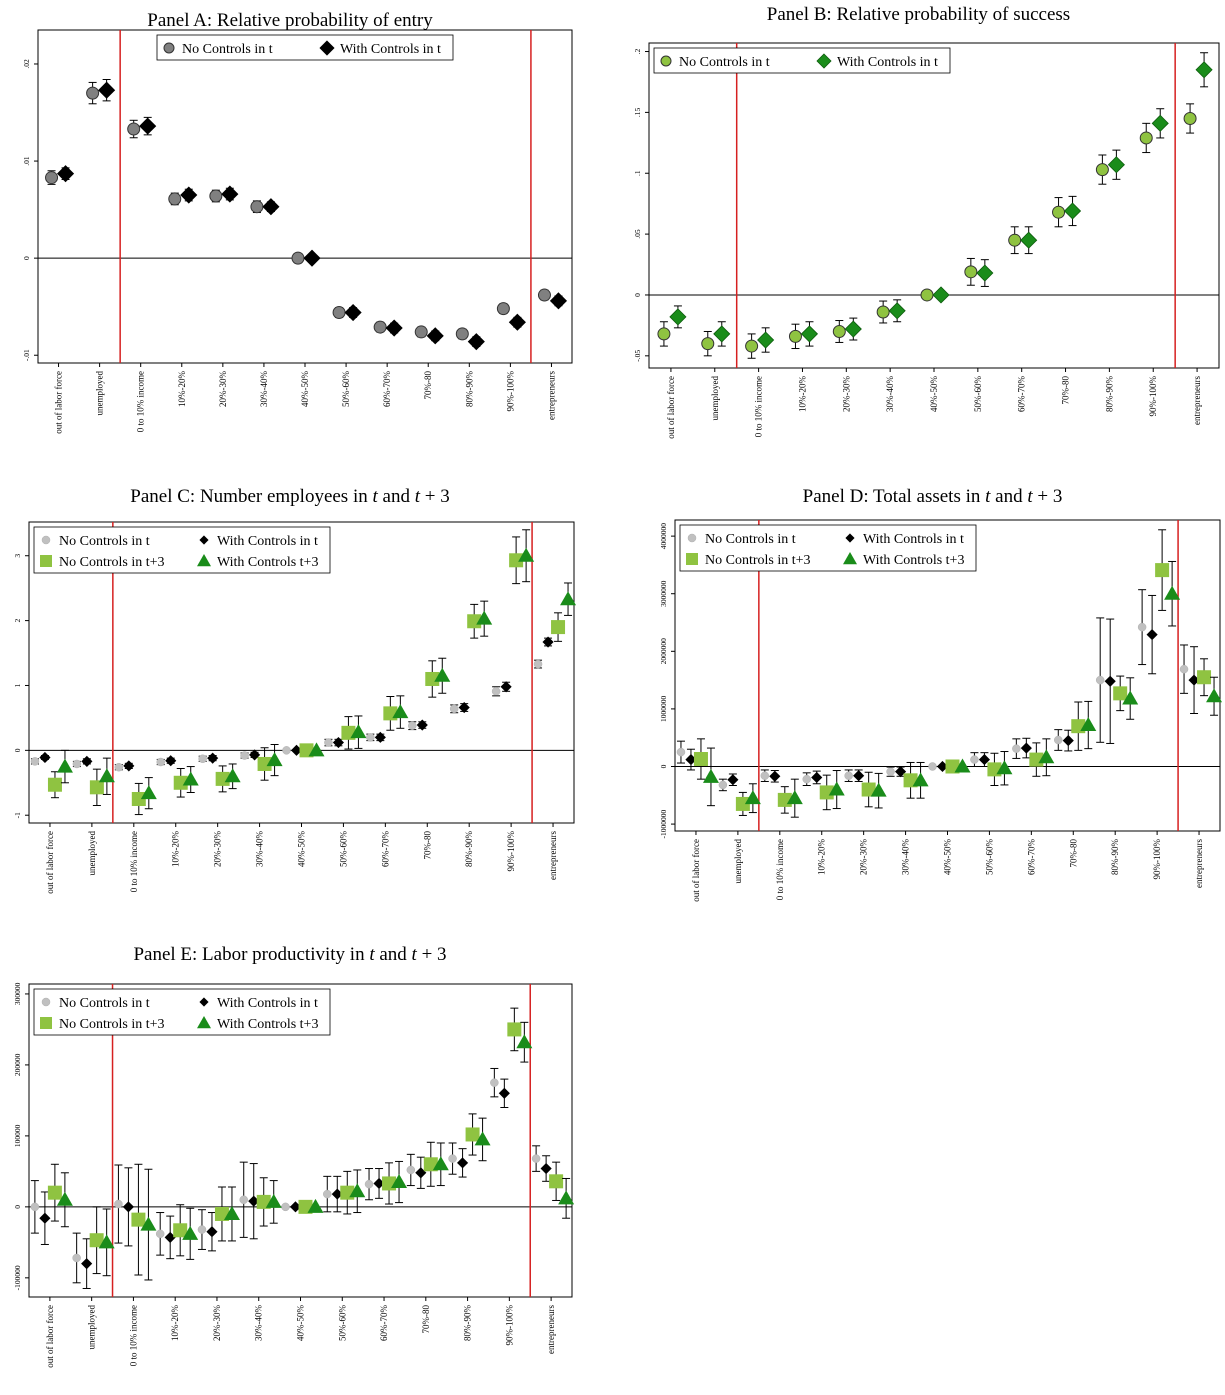 Image resolution: width=1225 pixels, height=1395 pixels. I want to click on legend-label-with-controls-t-3: With Controls t+3, so click(267, 1024).